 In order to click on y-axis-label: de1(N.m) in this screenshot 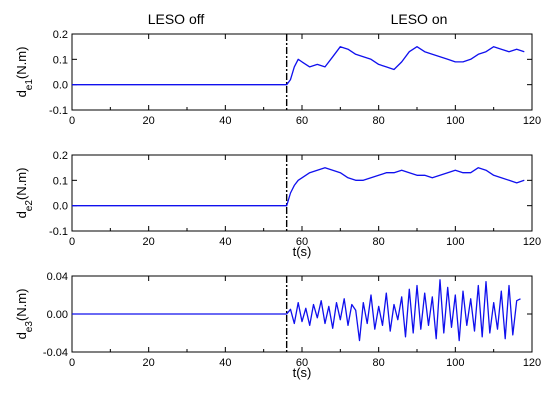, I will do `click(24, 72)`.